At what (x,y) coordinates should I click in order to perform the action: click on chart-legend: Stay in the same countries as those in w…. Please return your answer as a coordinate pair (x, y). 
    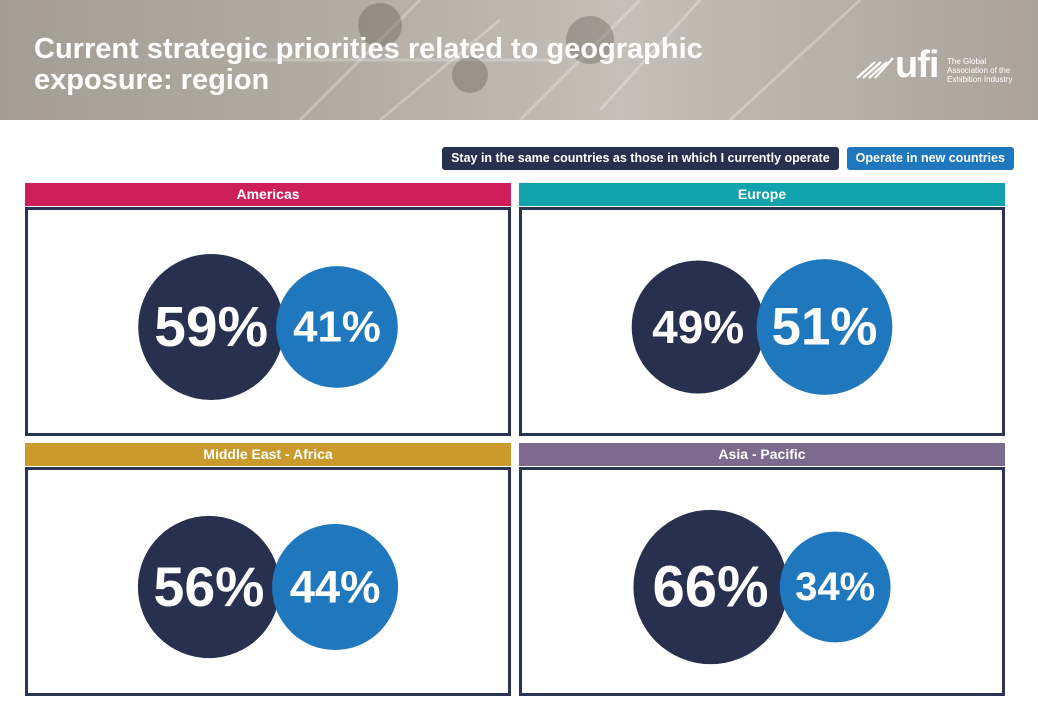
    Looking at the image, I should click on (728, 158).